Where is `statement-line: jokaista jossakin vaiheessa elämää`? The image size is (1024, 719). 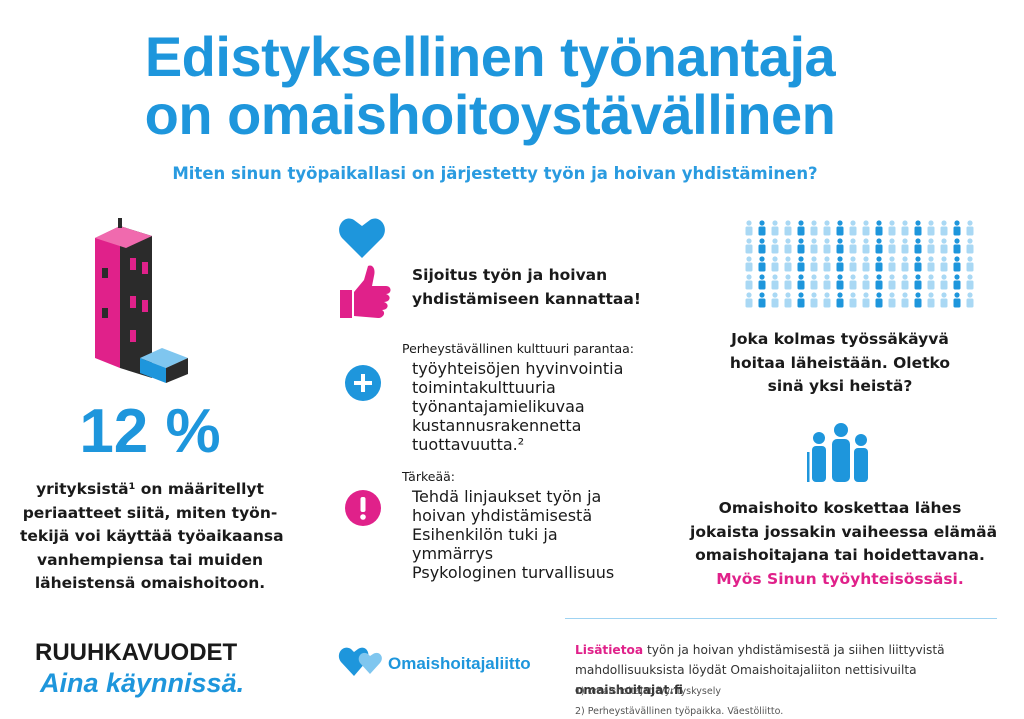
statement-line: jokaista jossakin vaiheessa elämää is located at coordinates (844, 531).